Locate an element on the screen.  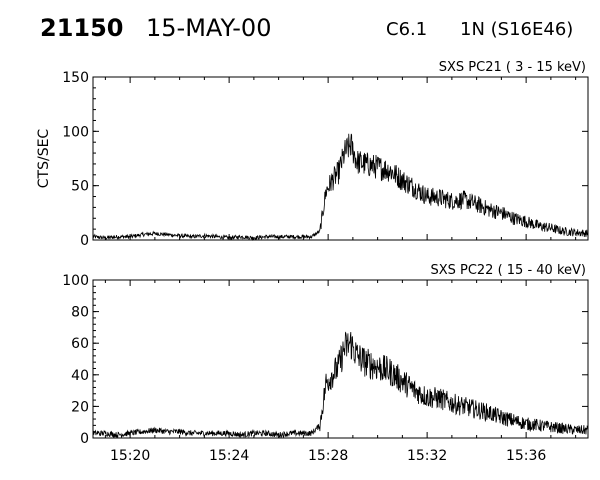
flare-class: C6.1 is located at coordinates (407, 29).